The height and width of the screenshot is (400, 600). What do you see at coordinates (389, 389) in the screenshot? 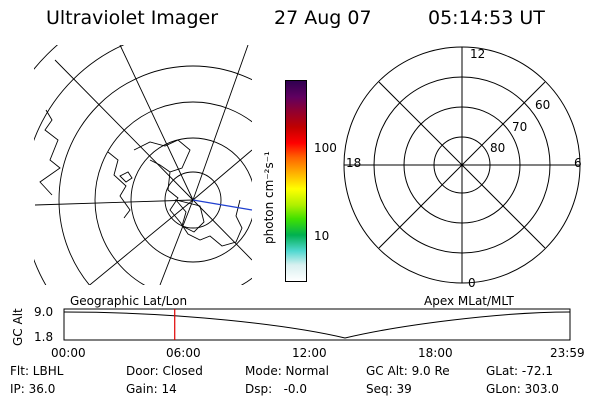
I see `seq-status: Seq: 39` at bounding box center [389, 389].